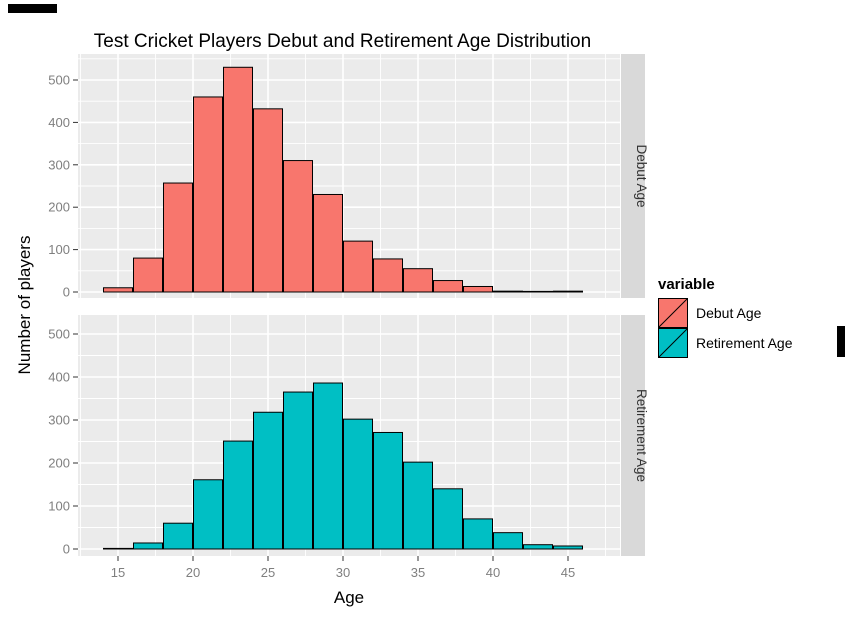 This screenshot has width=845, height=625. Describe the element at coordinates (841, 341) in the screenshot. I see `screenshot-artifact-right-edge` at that location.